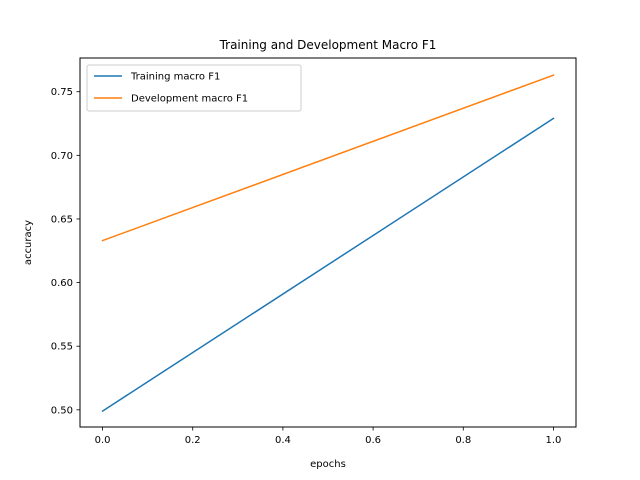 This screenshot has width=640, height=480. I want to click on x-axis-label: epochs, so click(328, 464).